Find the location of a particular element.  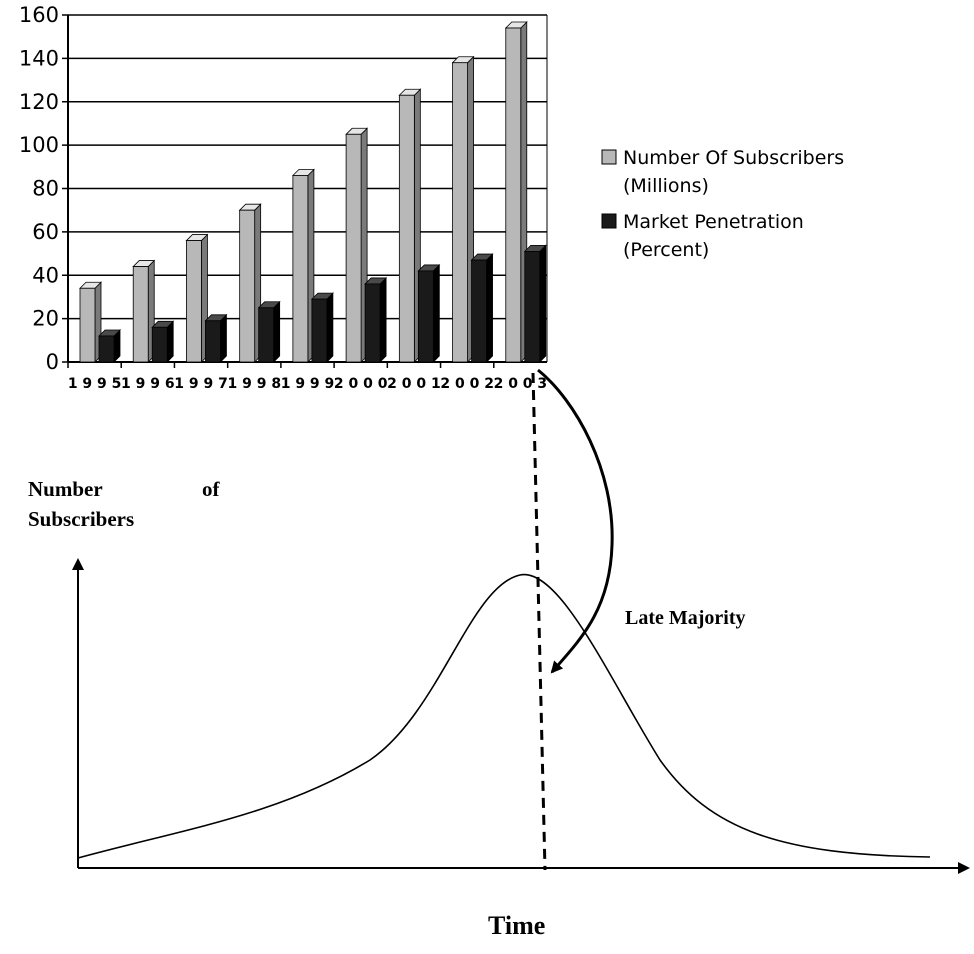

bar-1998-penetration is located at coordinates (269, 331).